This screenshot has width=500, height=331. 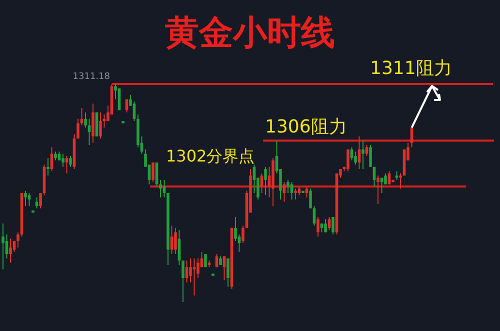 What do you see at coordinates (91, 77) in the screenshot?
I see `annotation: 1311.18` at bounding box center [91, 77].